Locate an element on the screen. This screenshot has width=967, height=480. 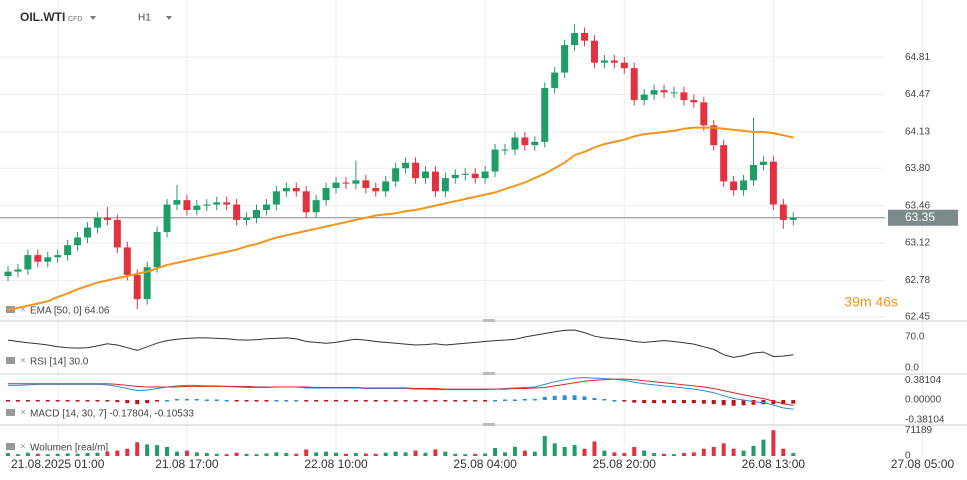
x-tick-label: 25.08 04:00 is located at coordinates (485, 464).